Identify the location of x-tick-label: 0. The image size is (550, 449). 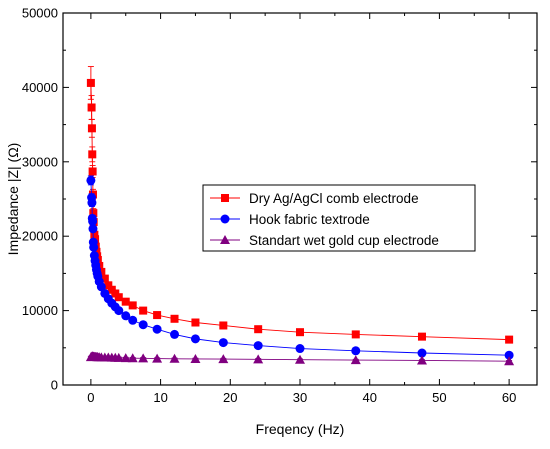
(90, 397).